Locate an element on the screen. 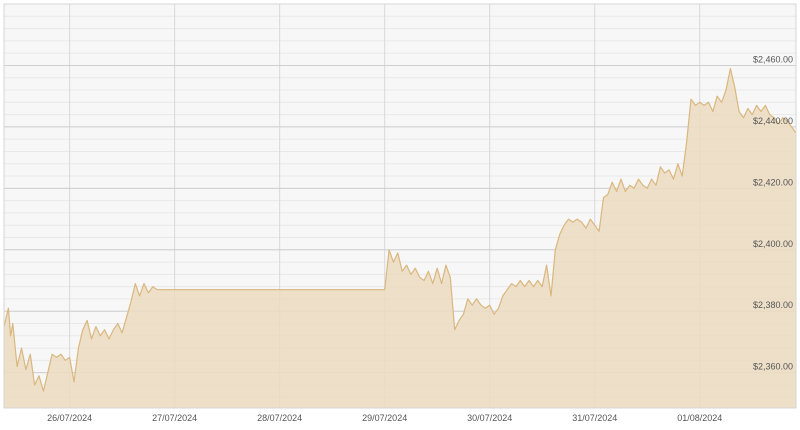 The image size is (800, 430). y-tick-label: $2,440.00 is located at coordinates (773, 121).